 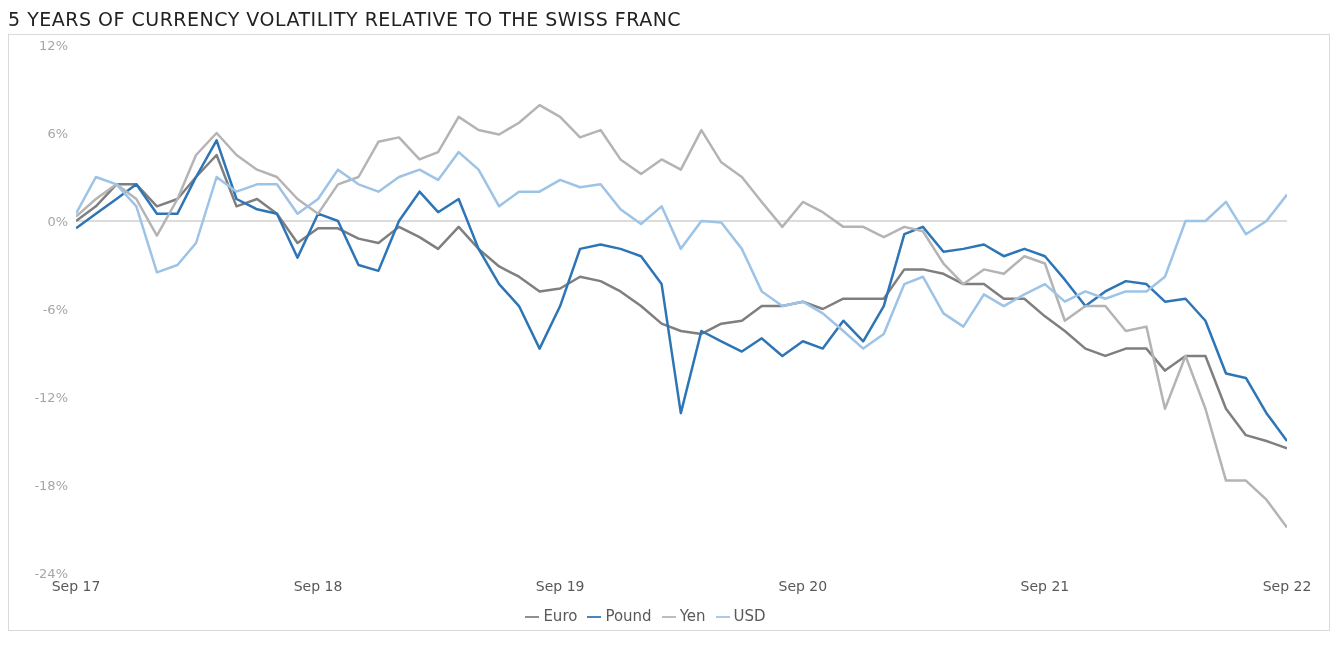 What do you see at coordinates (692, 616) in the screenshot?
I see `legend-label: Yen` at bounding box center [692, 616].